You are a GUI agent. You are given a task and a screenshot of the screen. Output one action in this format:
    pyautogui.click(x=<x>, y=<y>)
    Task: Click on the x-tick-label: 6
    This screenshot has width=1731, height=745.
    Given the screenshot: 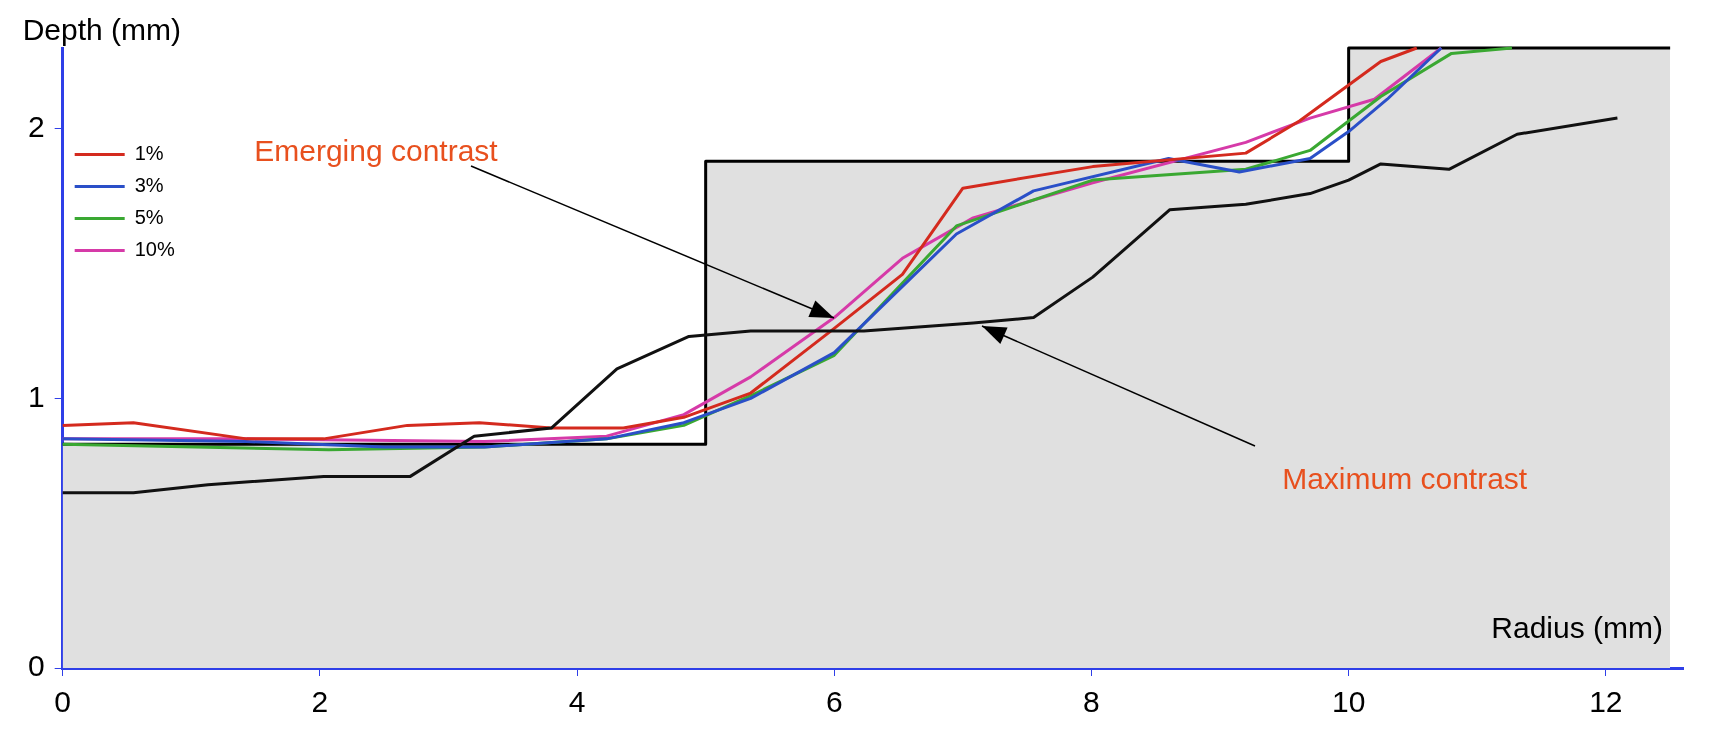 What is the action you would take?
    pyautogui.click(x=834, y=702)
    